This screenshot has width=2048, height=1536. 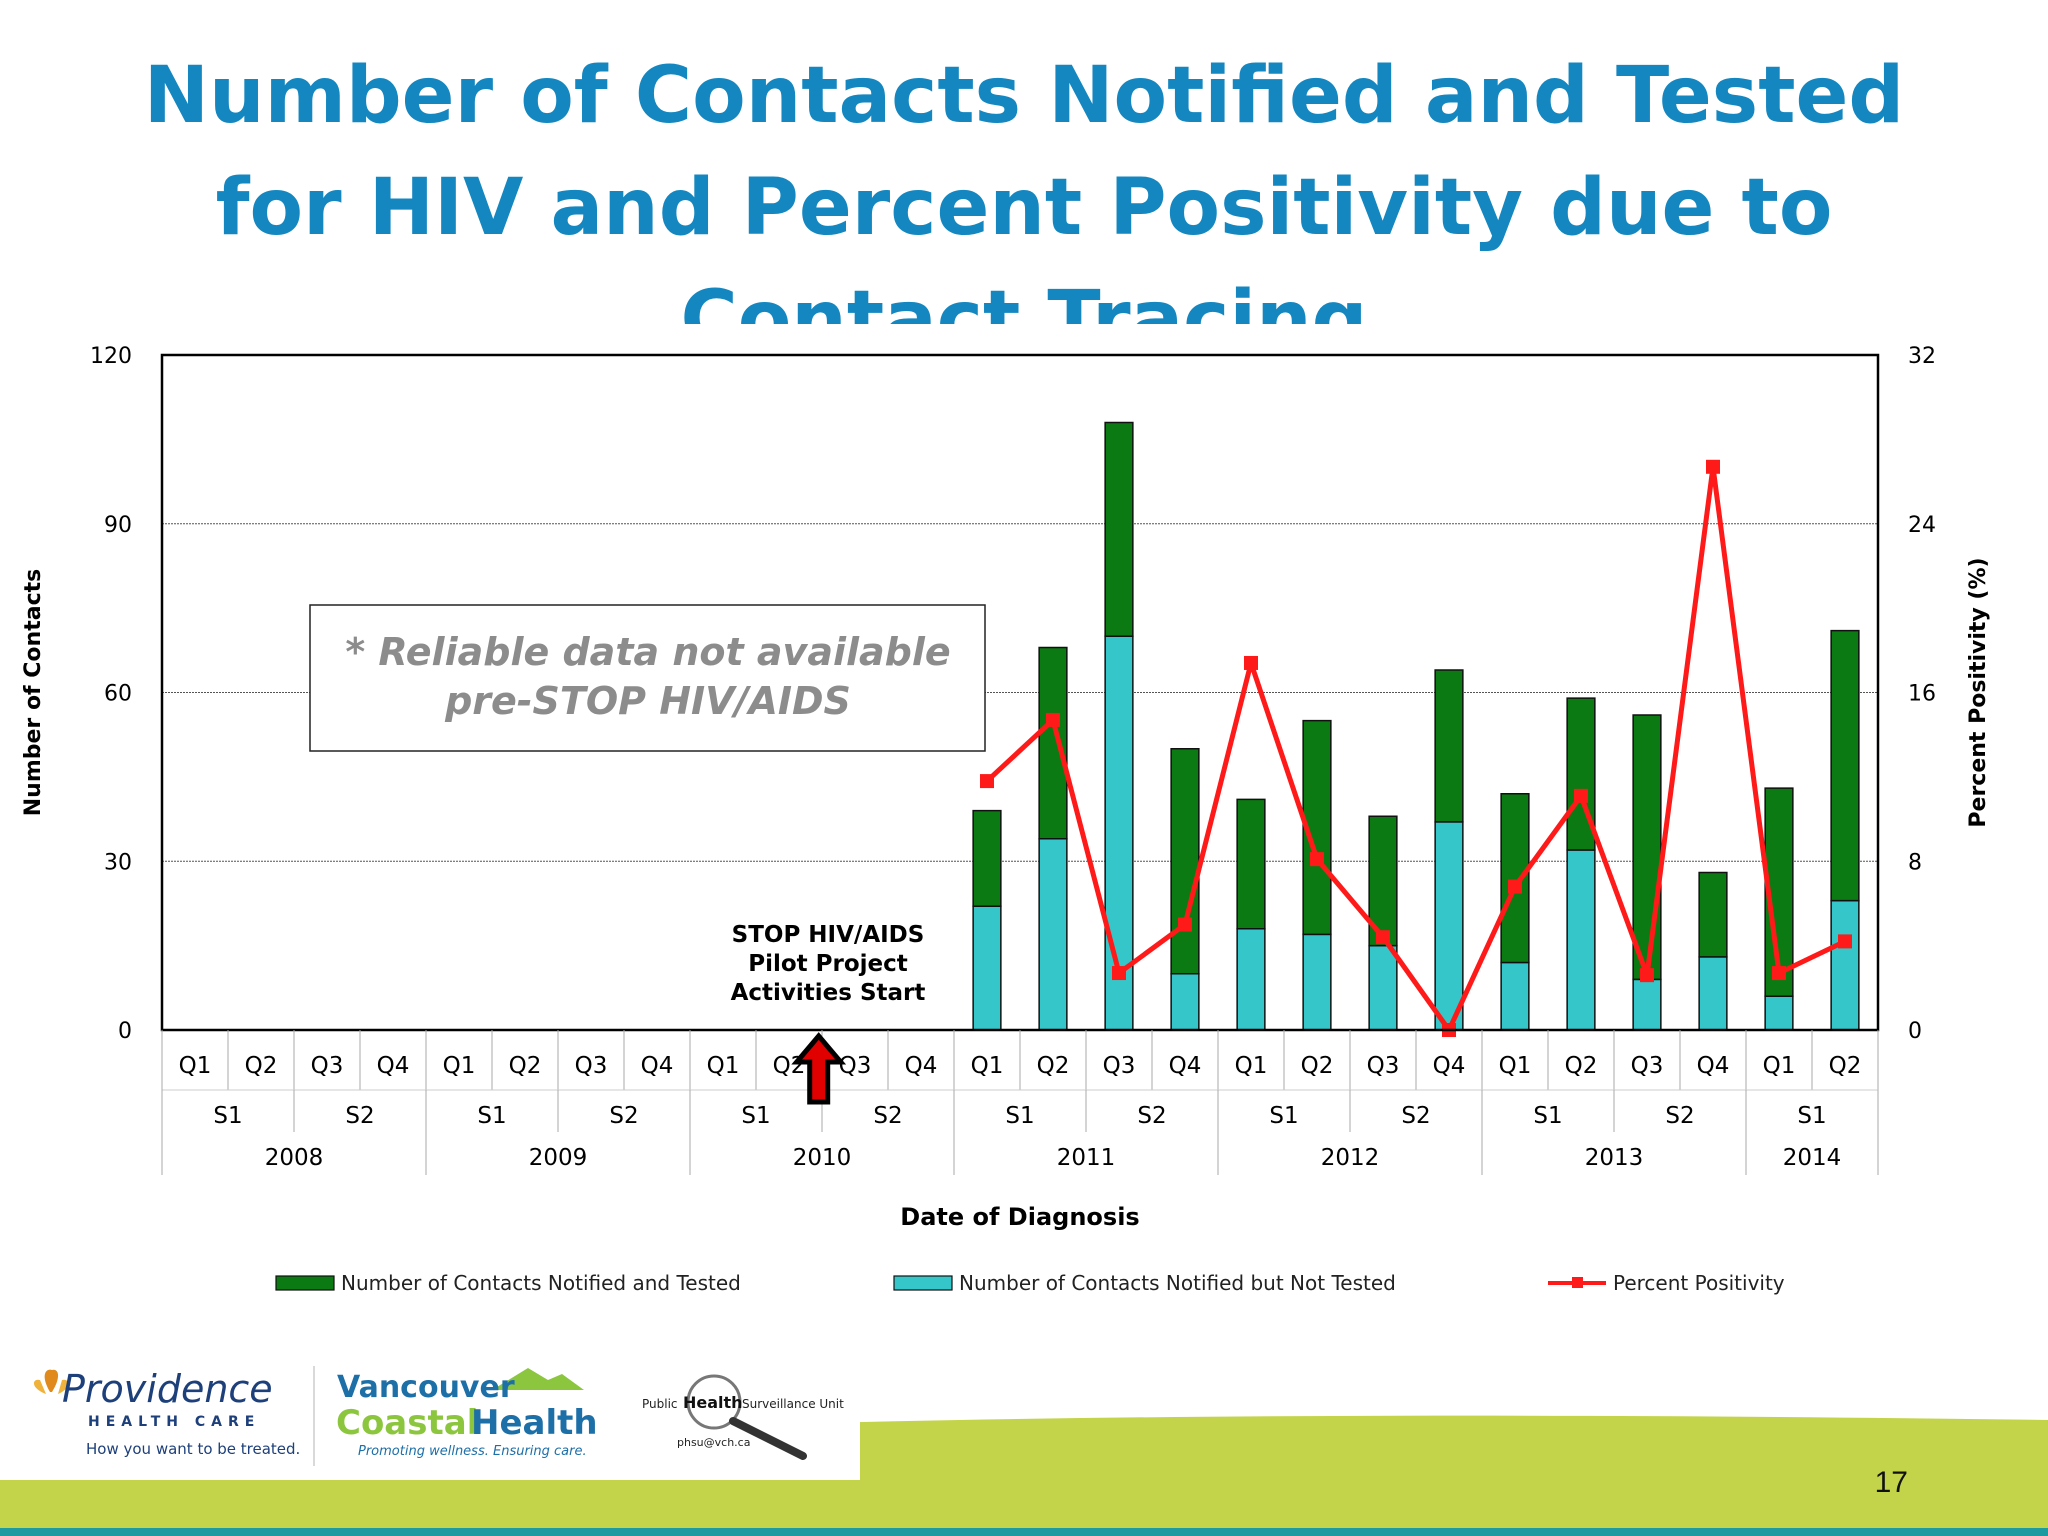 What do you see at coordinates (426, 1387) in the screenshot?
I see `svg-text: Vancouver` at bounding box center [426, 1387].